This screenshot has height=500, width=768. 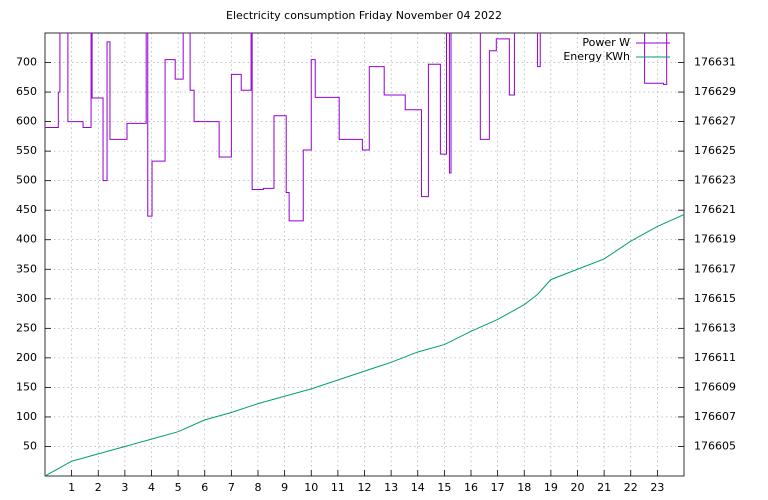 What do you see at coordinates (715, 239) in the screenshot?
I see `y2-tick-label: 176619` at bounding box center [715, 239].